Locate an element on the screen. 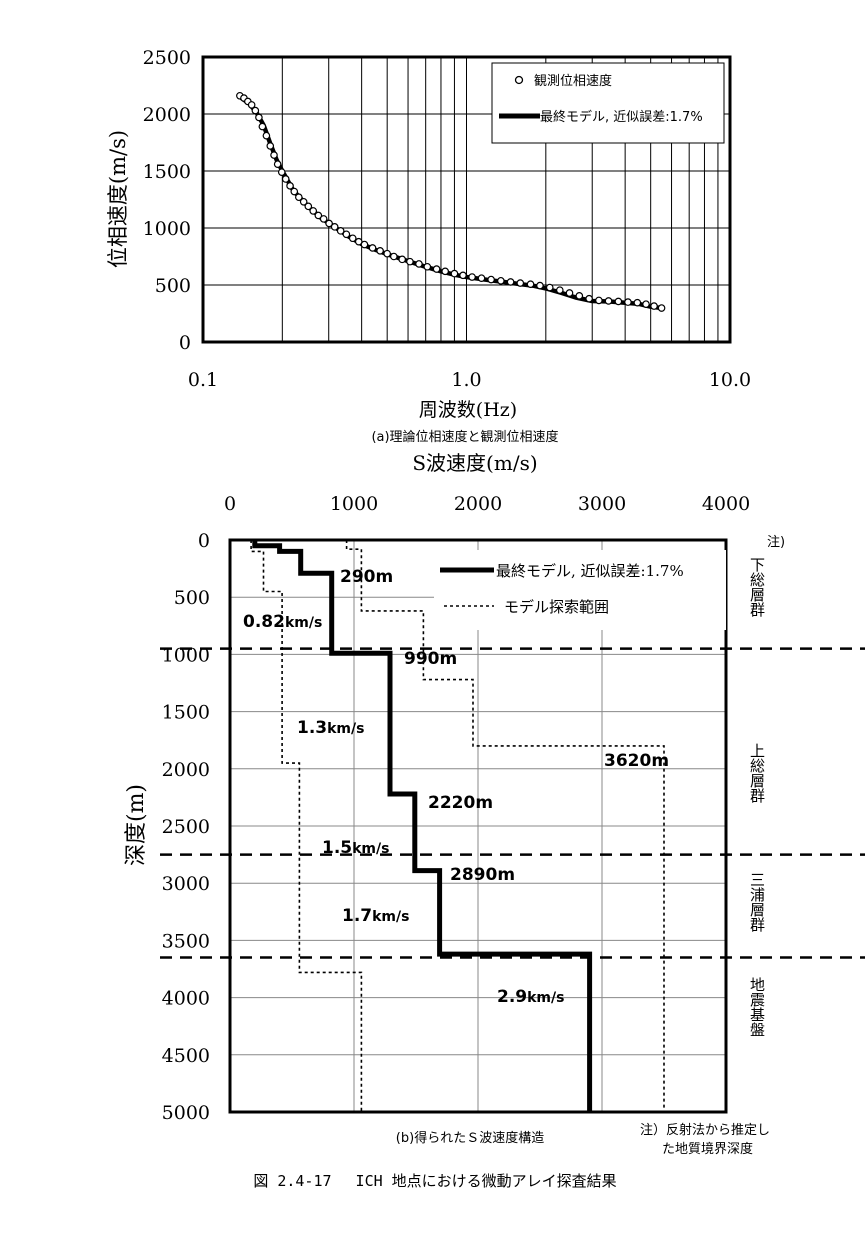 This screenshot has height=1240, width=865. x-tick-label-b: 1000 is located at coordinates (354, 504).